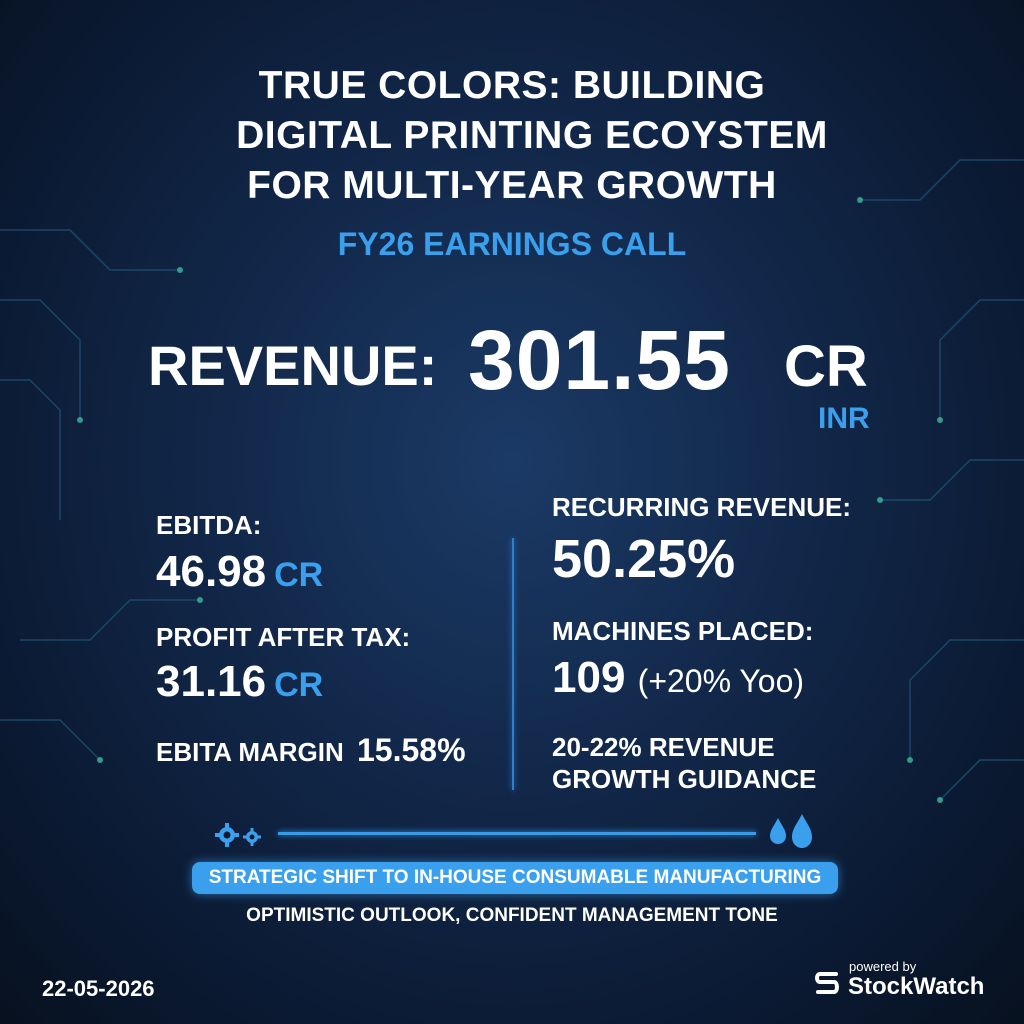 The width and height of the screenshot is (1024, 1024). What do you see at coordinates (517, 833) in the screenshot?
I see `section-line` at bounding box center [517, 833].